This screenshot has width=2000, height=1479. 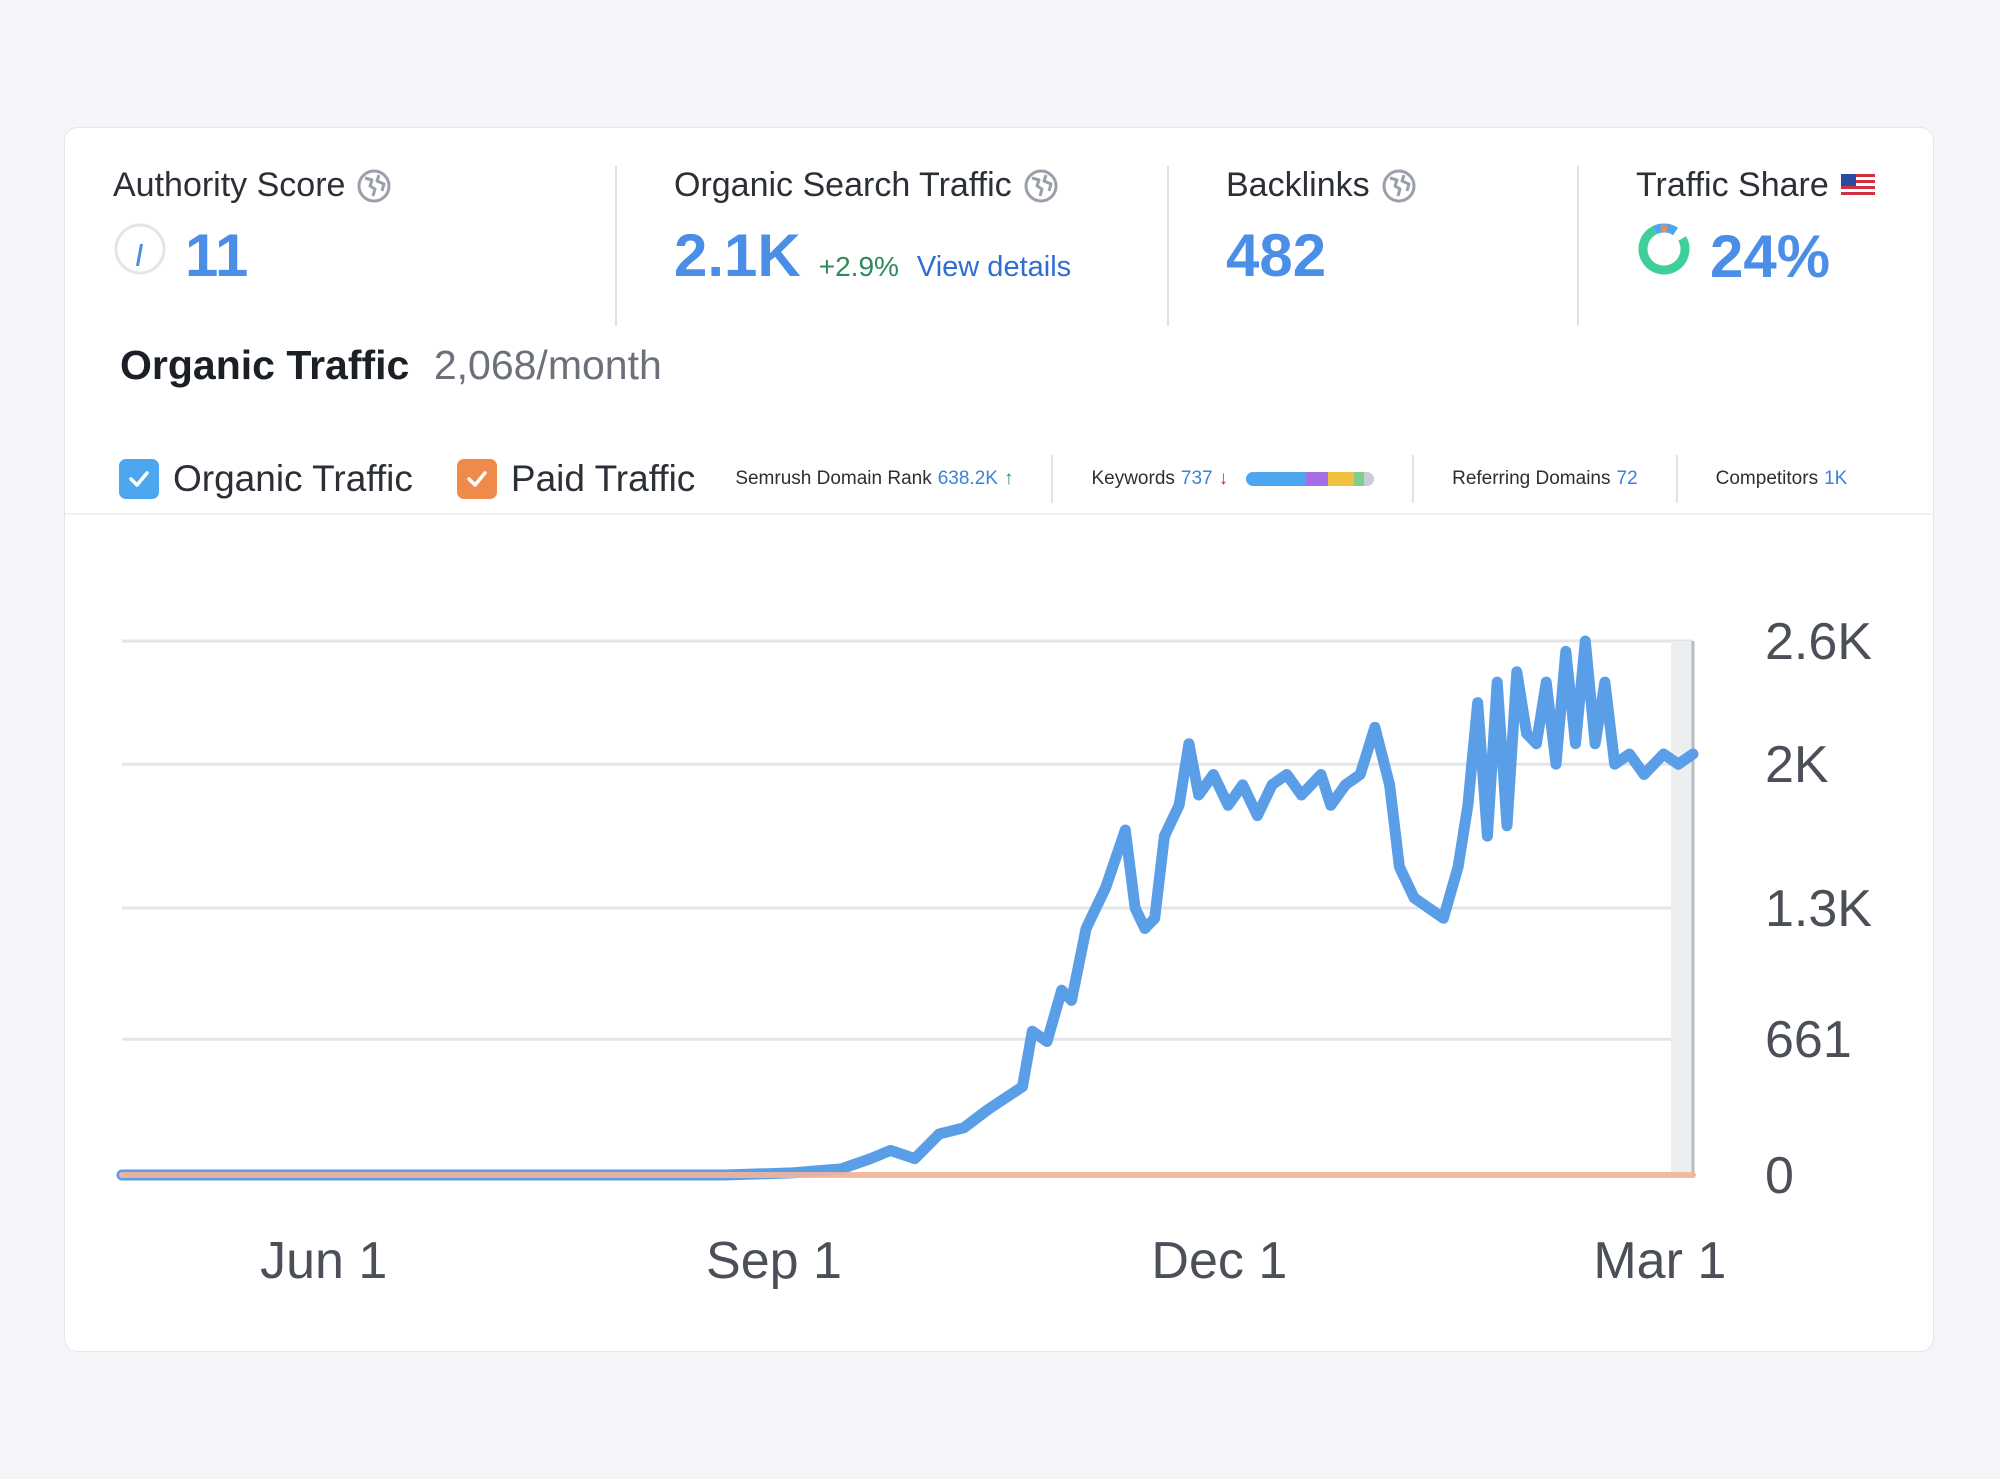 I want to click on traffic-share-label: Traffic Share, so click(x=1732, y=185).